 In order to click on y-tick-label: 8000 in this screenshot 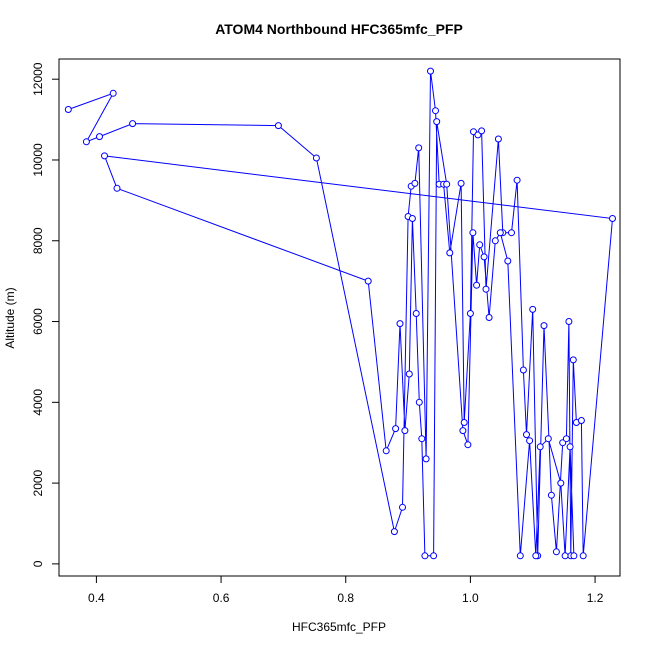, I will do `click(38, 240)`.